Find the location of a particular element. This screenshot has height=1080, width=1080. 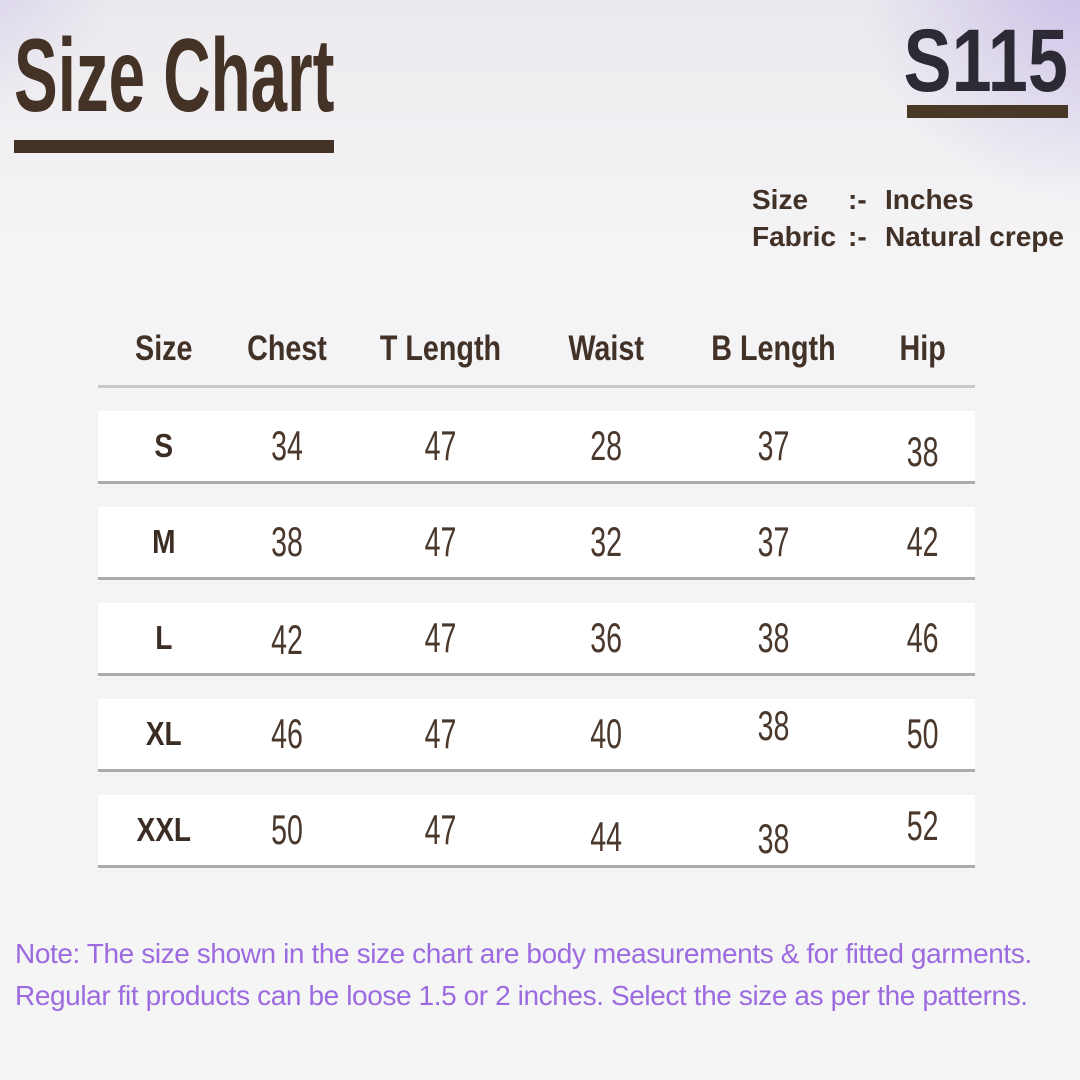

table-row-xl: XL 46 47 40 38 50 is located at coordinates (536, 735).